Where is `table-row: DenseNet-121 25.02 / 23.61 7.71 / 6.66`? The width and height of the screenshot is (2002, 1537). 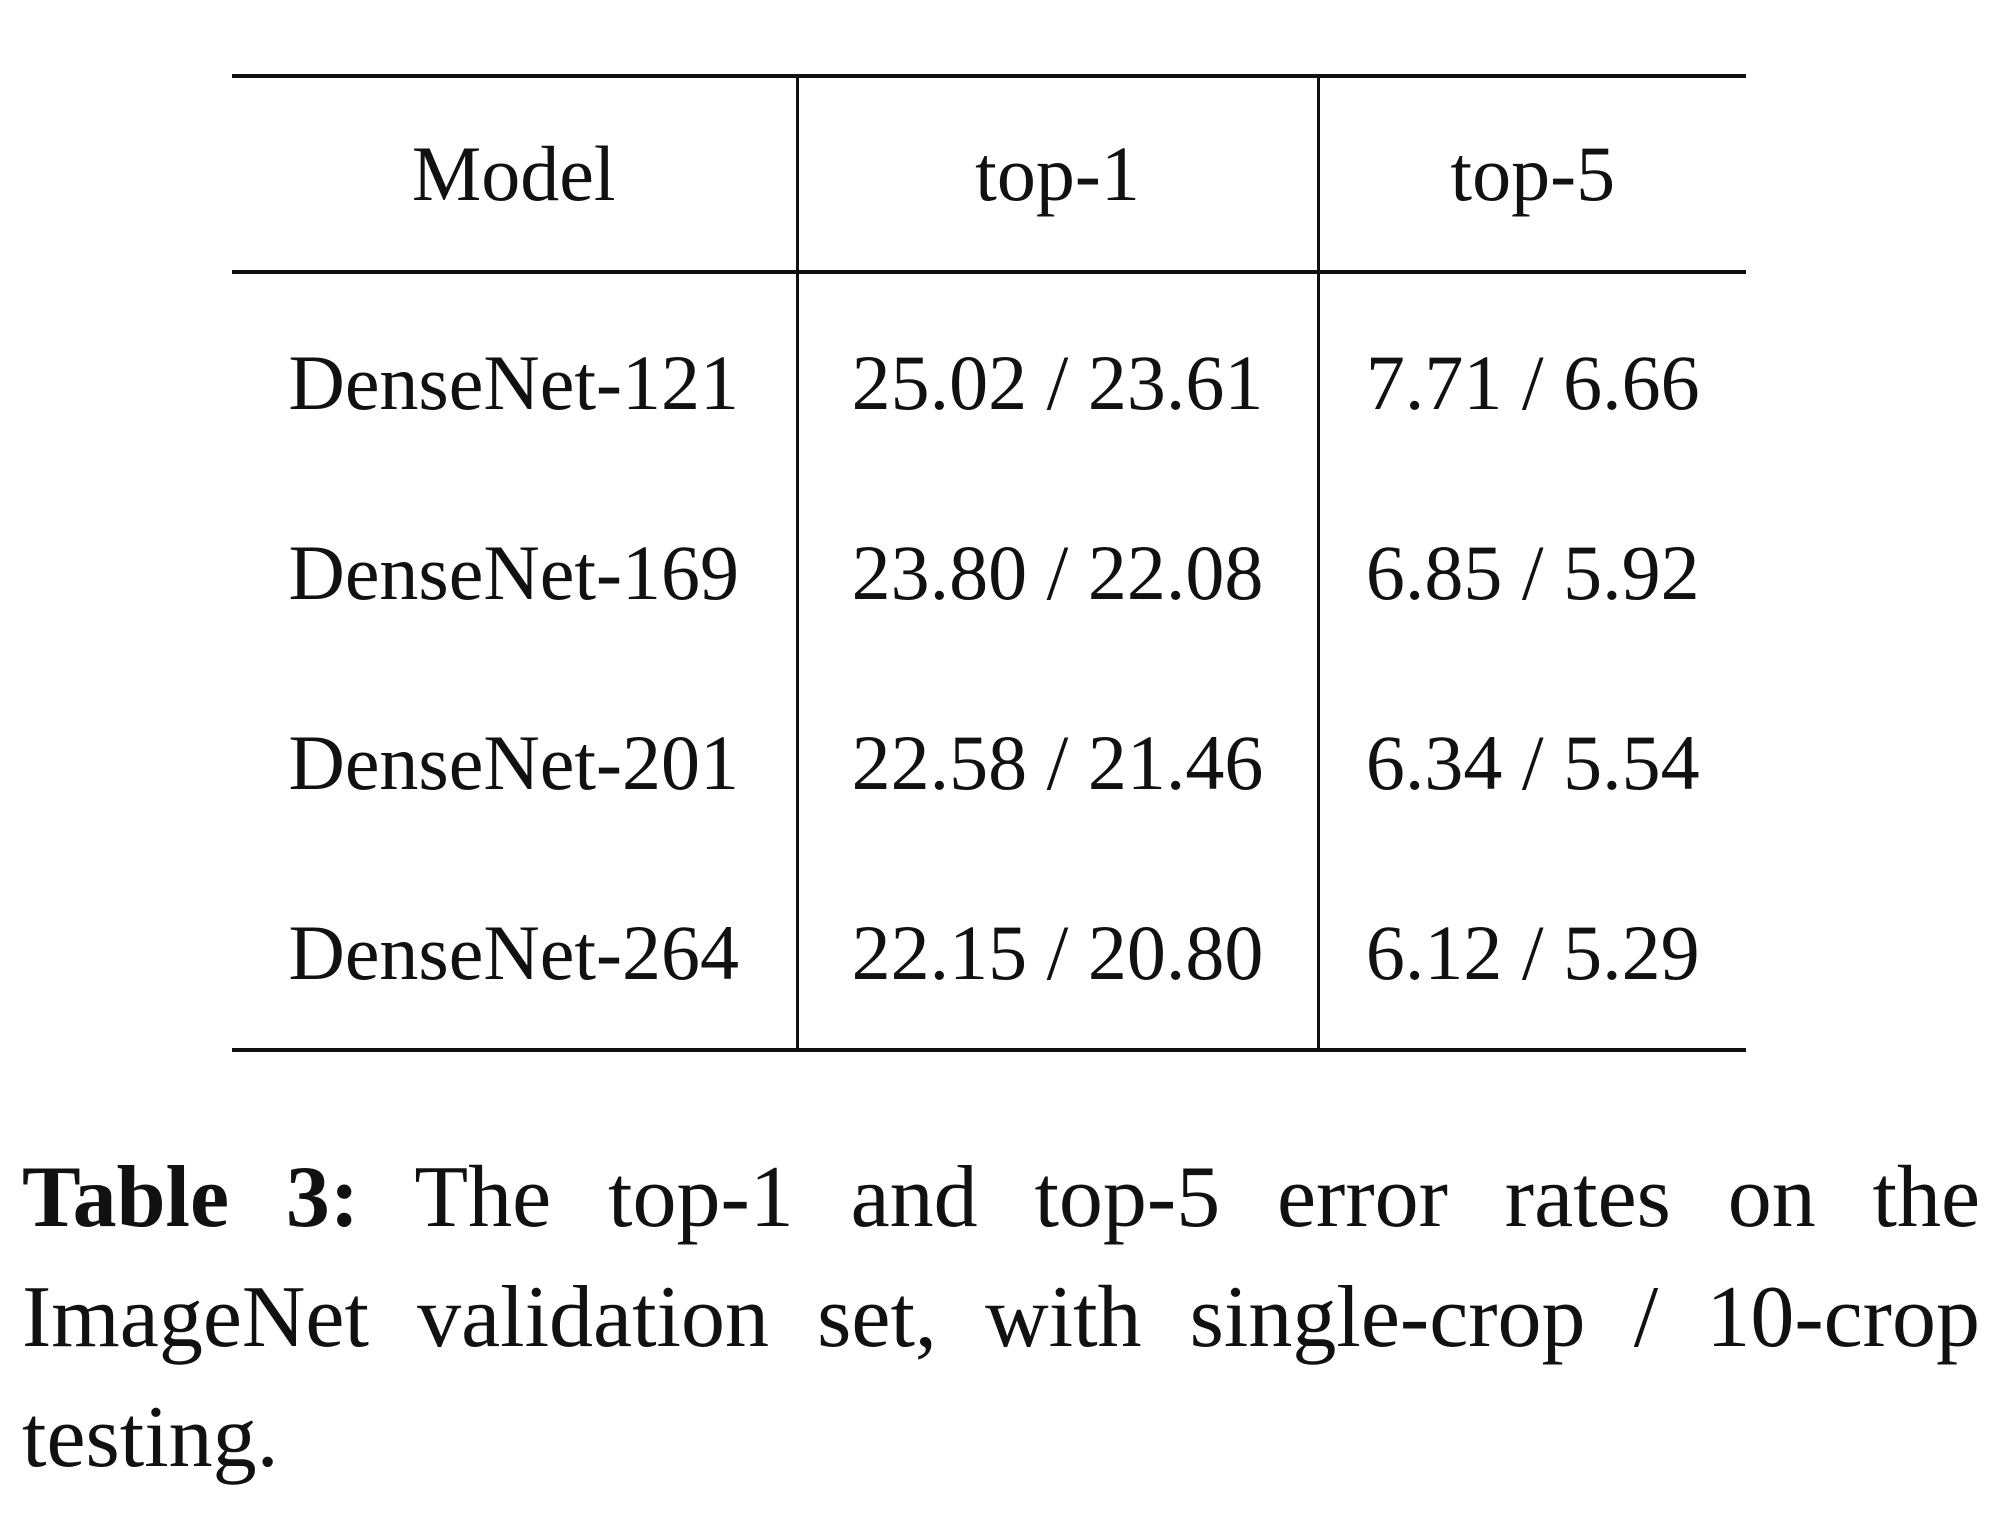 table-row: DenseNet-121 25.02 / 23.61 7.71 / 6.66 is located at coordinates (989, 375).